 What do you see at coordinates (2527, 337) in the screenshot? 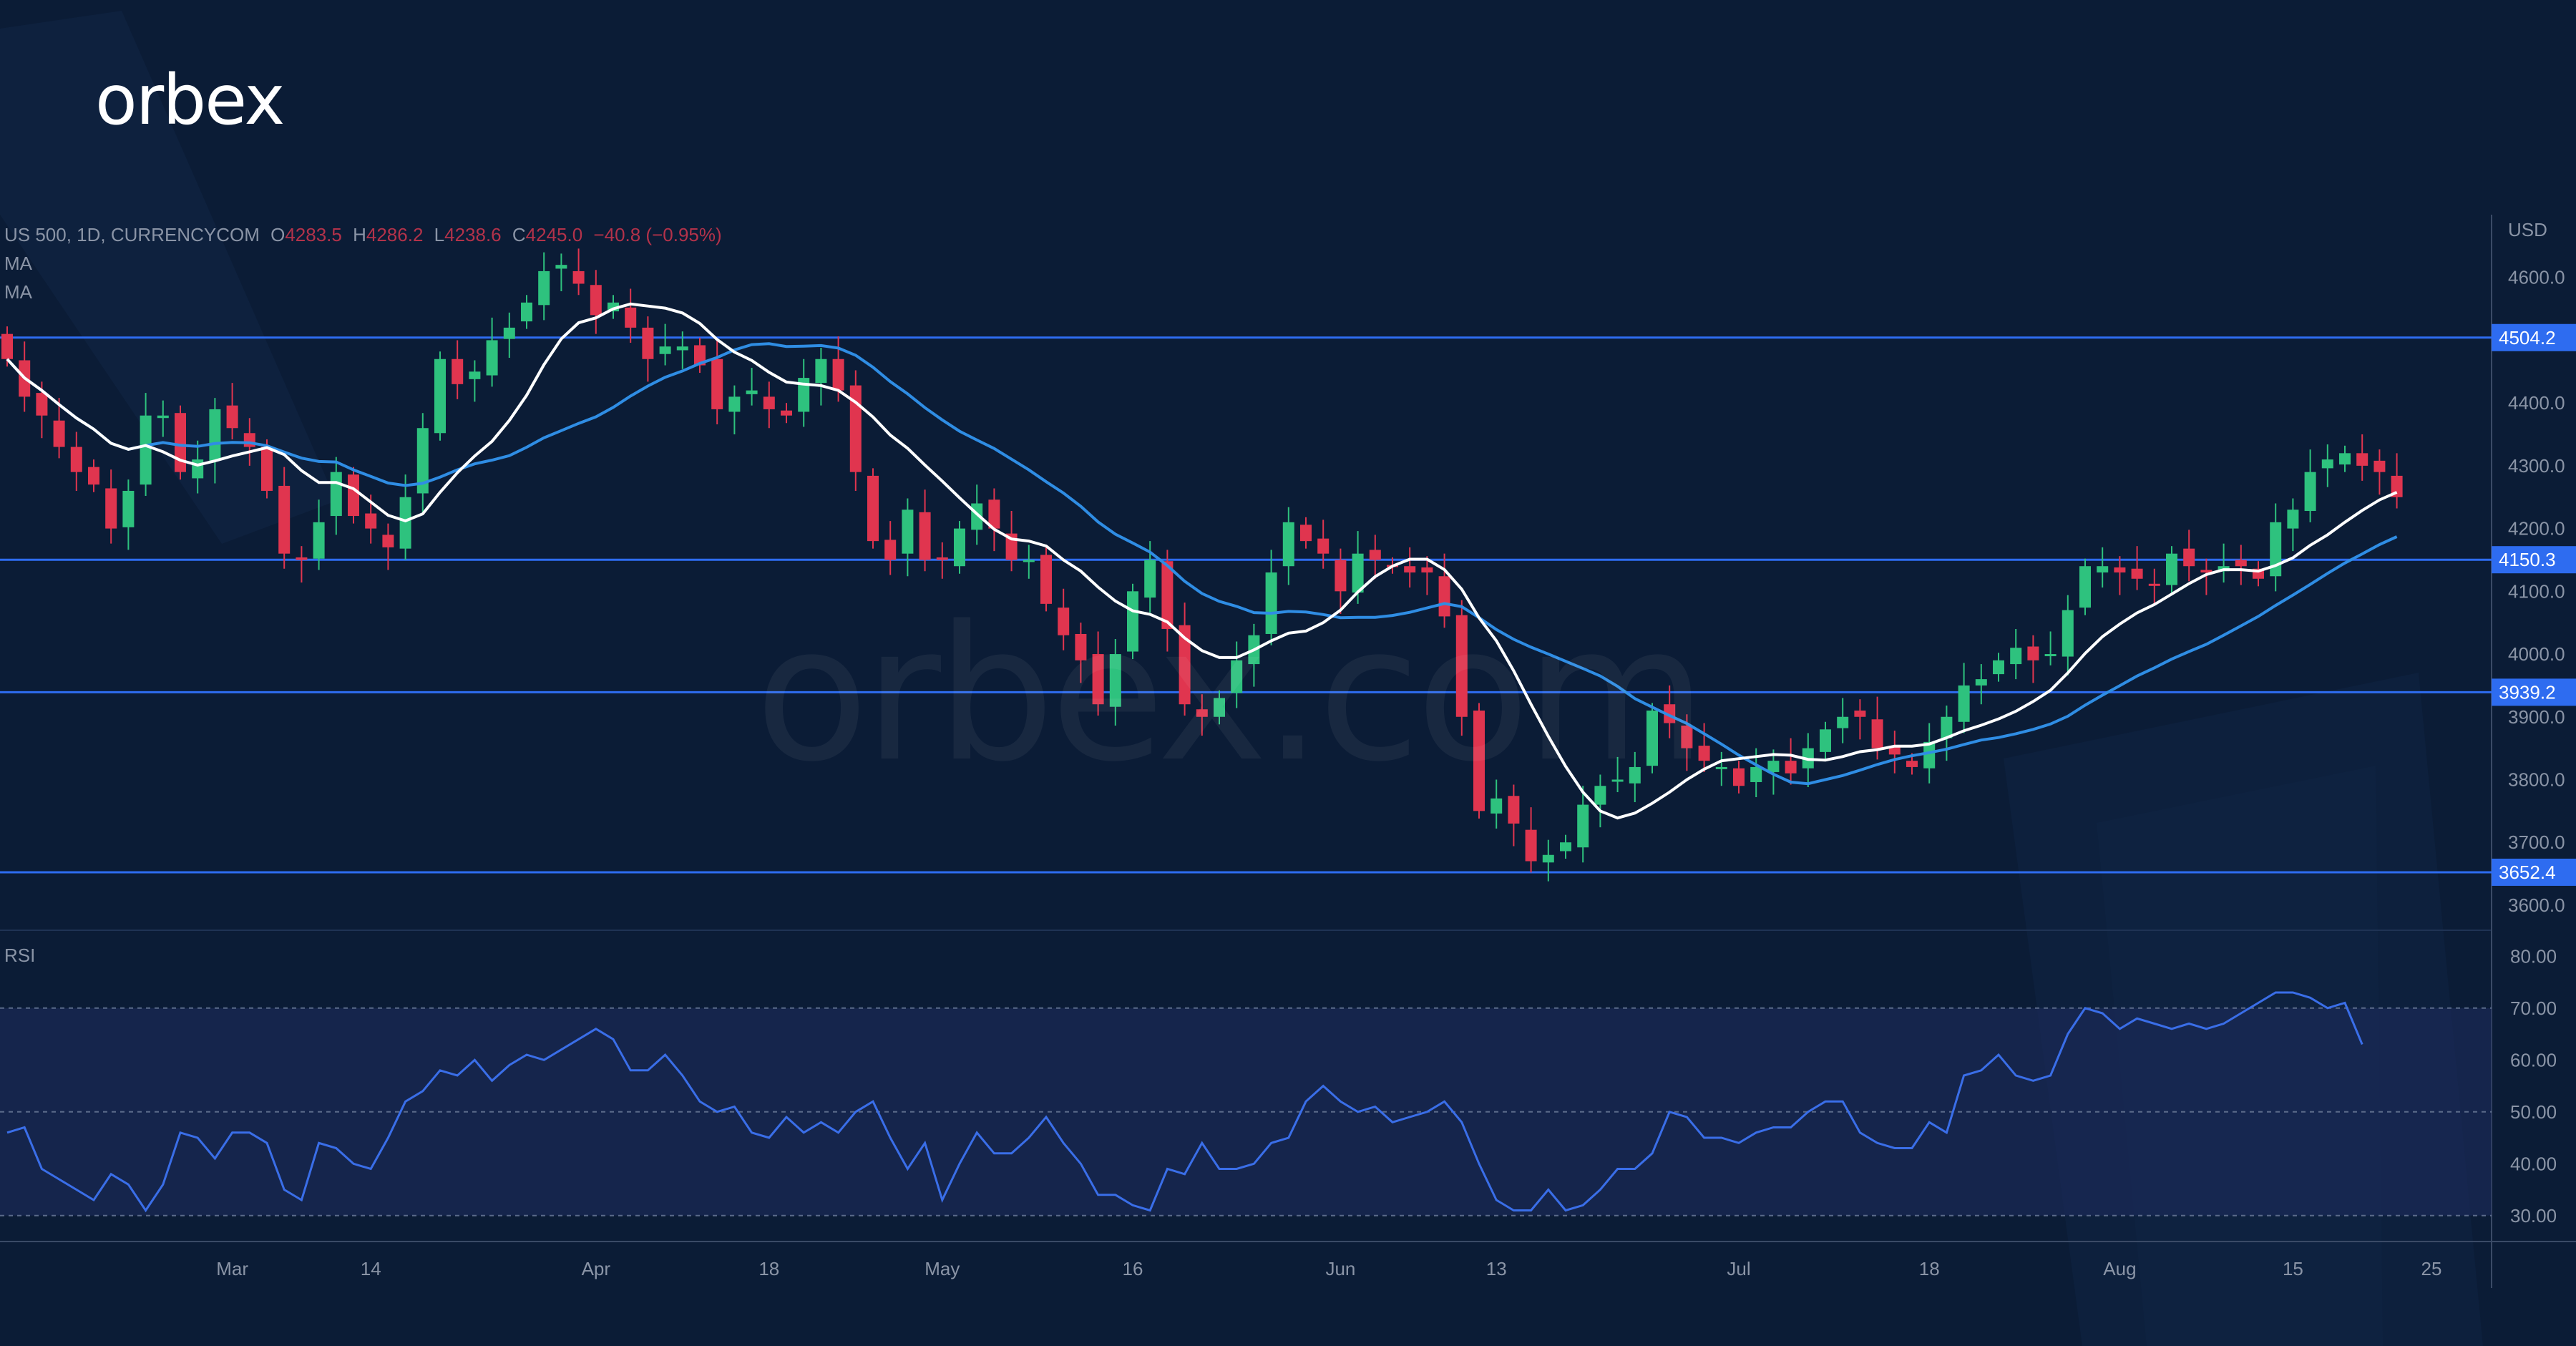
I see `level-badge-label: 4504.2` at bounding box center [2527, 337].